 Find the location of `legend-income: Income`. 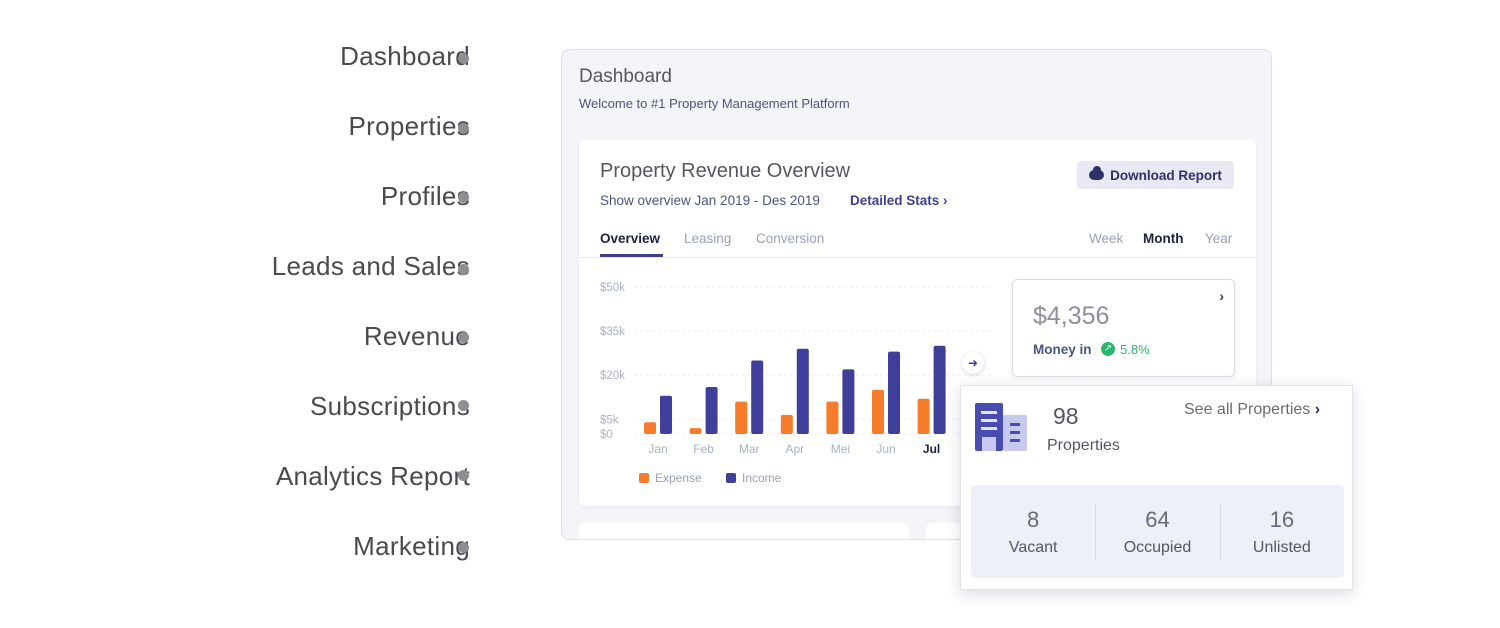

legend-income: Income is located at coordinates (753, 478).